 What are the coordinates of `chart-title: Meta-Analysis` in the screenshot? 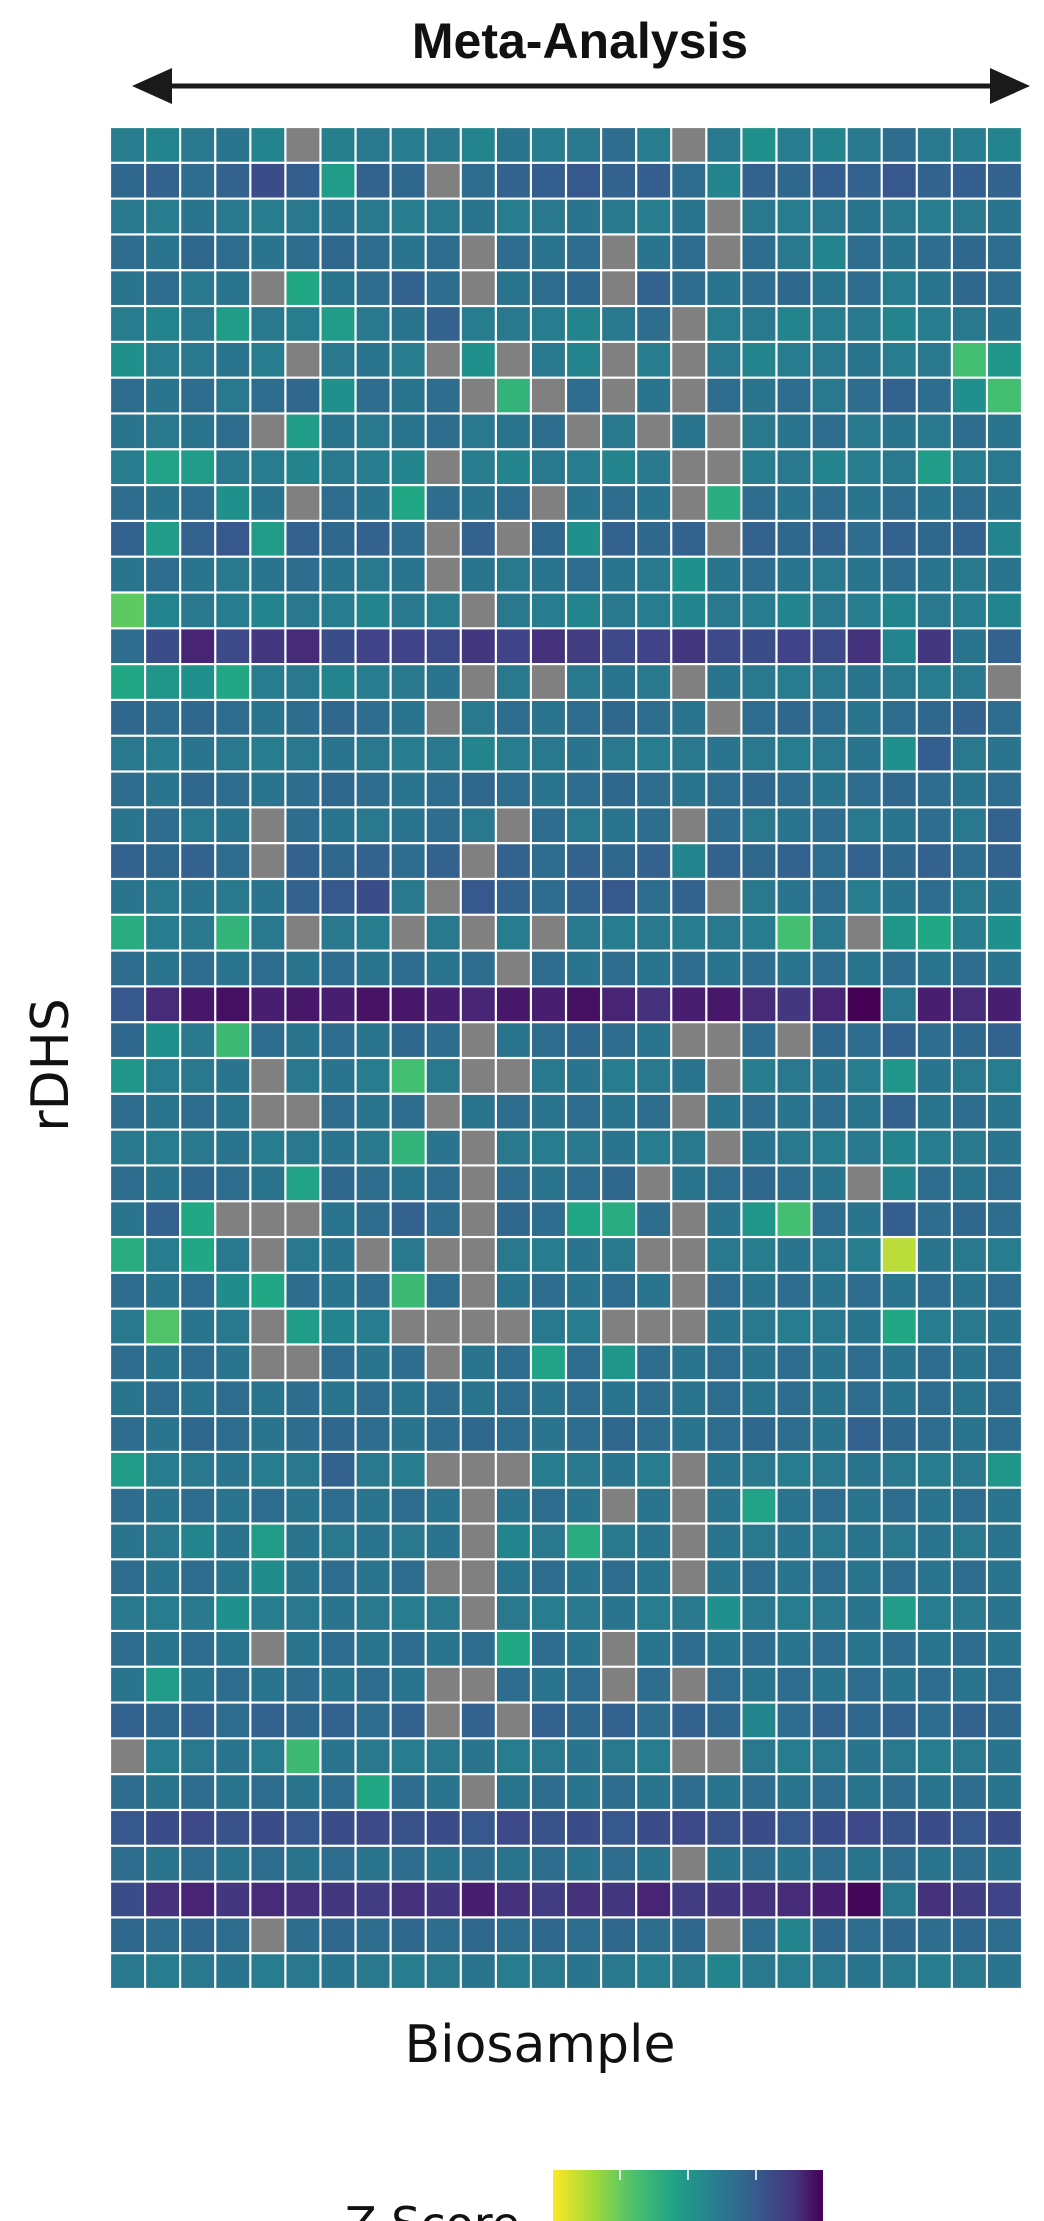 It's located at (580, 41).